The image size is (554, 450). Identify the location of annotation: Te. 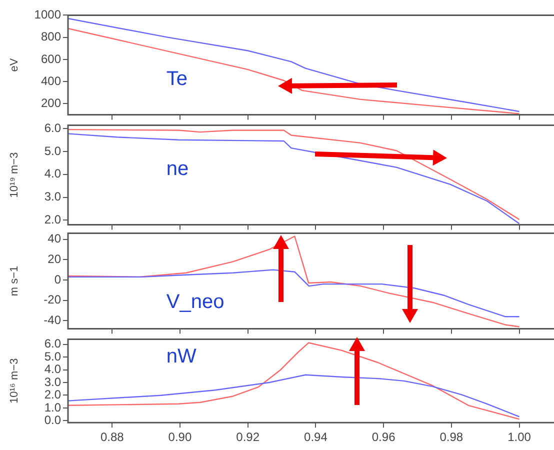
(177, 79).